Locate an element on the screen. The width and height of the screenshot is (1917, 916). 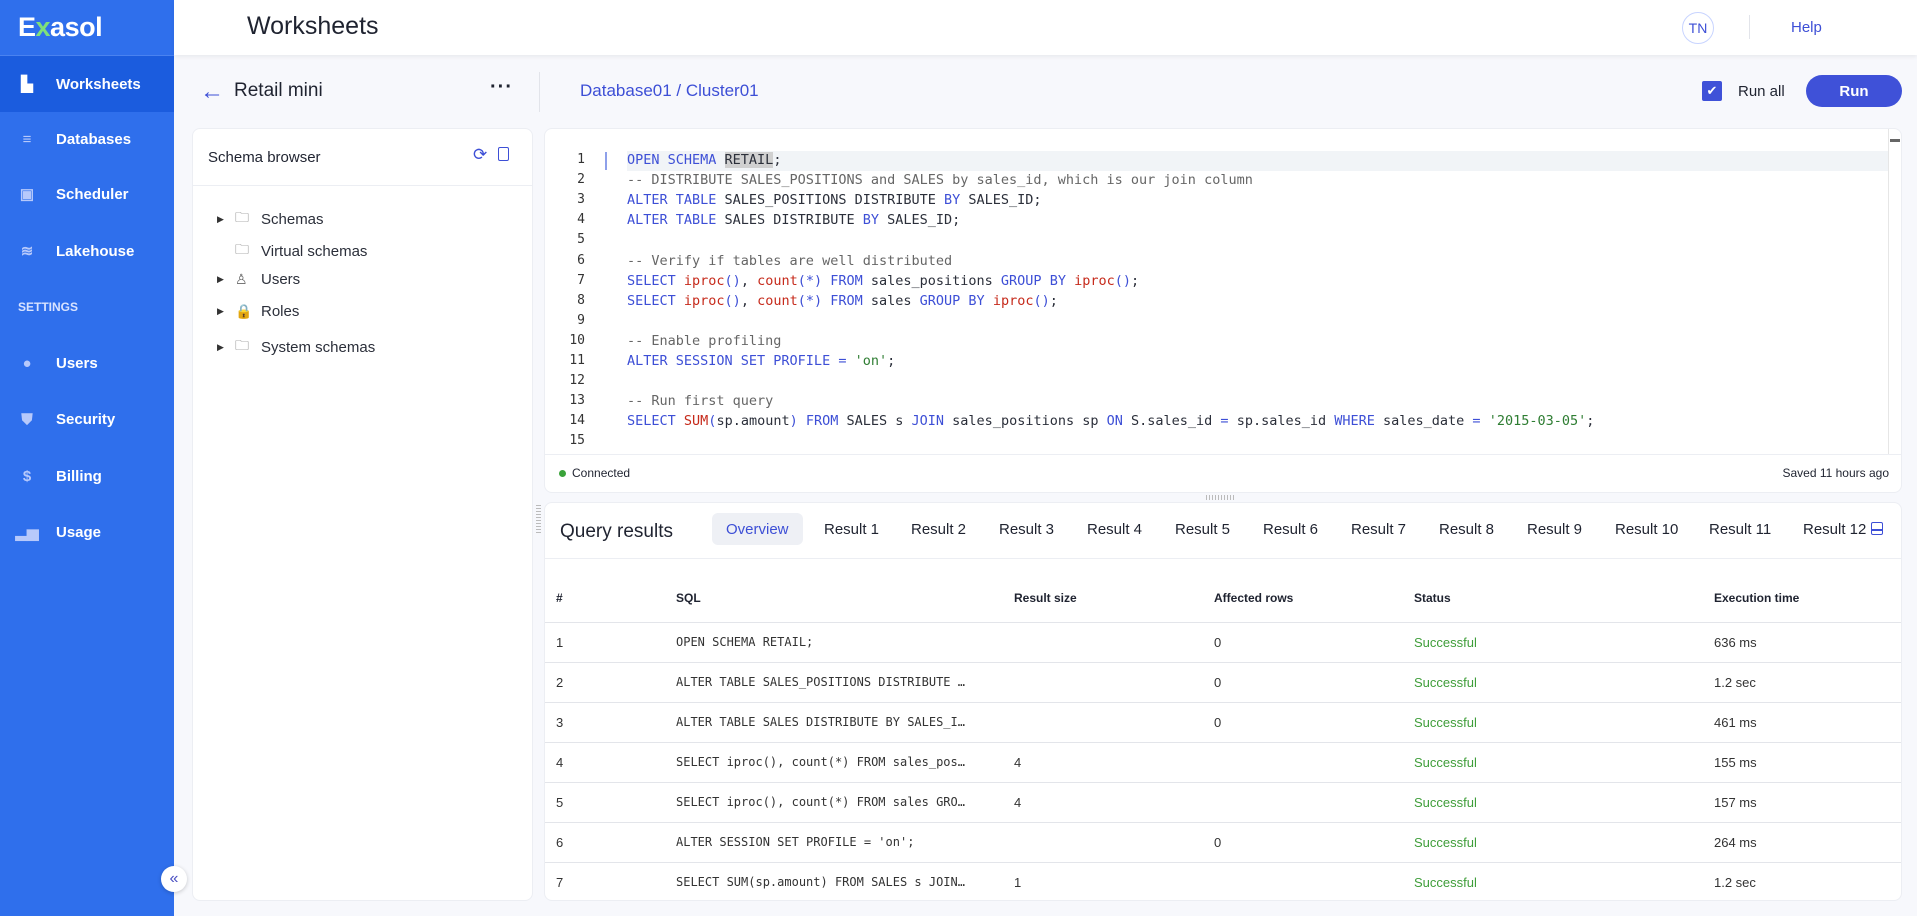
code-line: -- Run first query is located at coordinates (700, 401).